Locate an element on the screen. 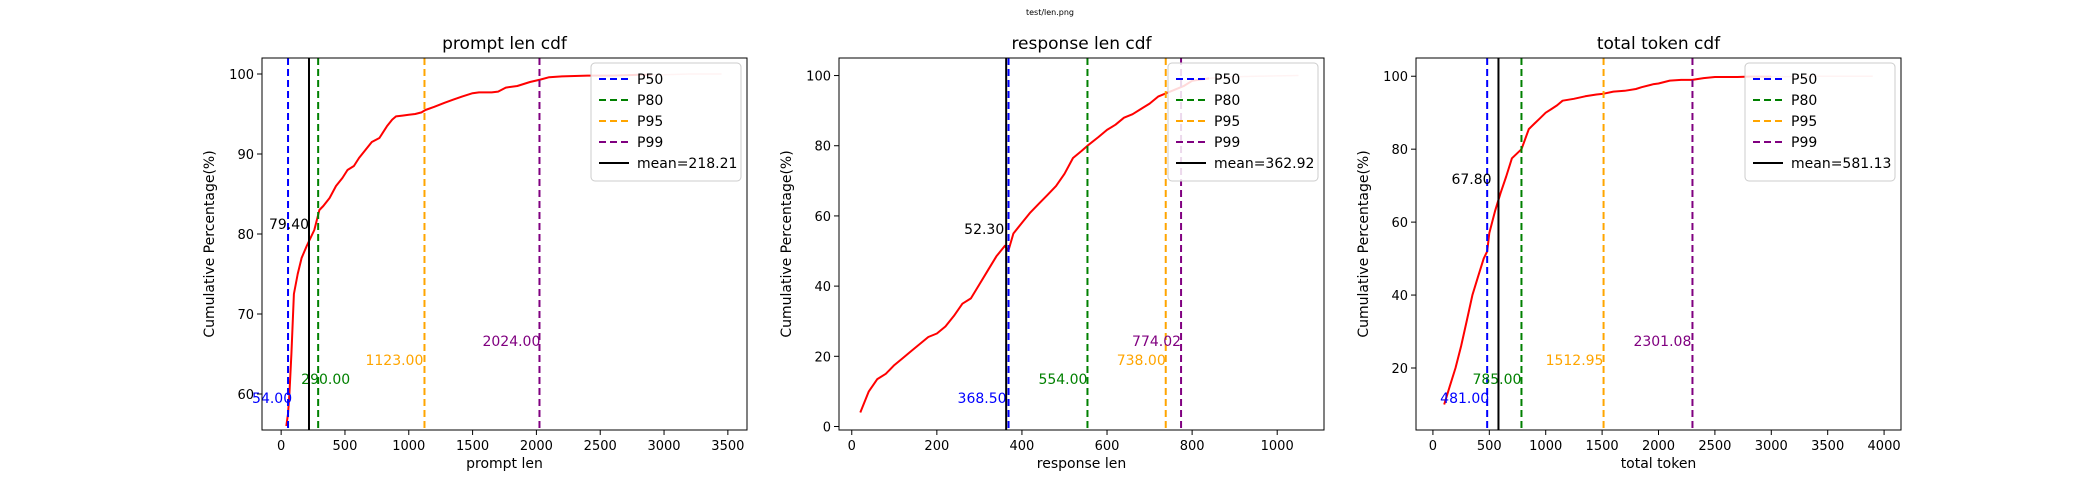 The image size is (2100, 480). x-tick-label: 200 is located at coordinates (936, 446).